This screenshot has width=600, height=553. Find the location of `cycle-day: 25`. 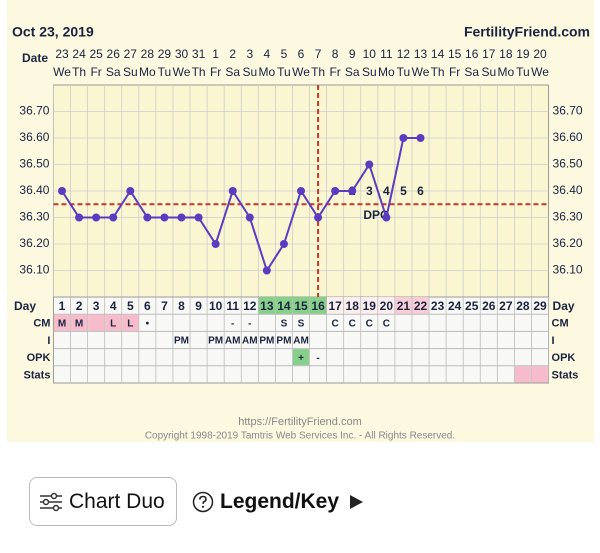

cycle-day: 25 is located at coordinates (472, 306).